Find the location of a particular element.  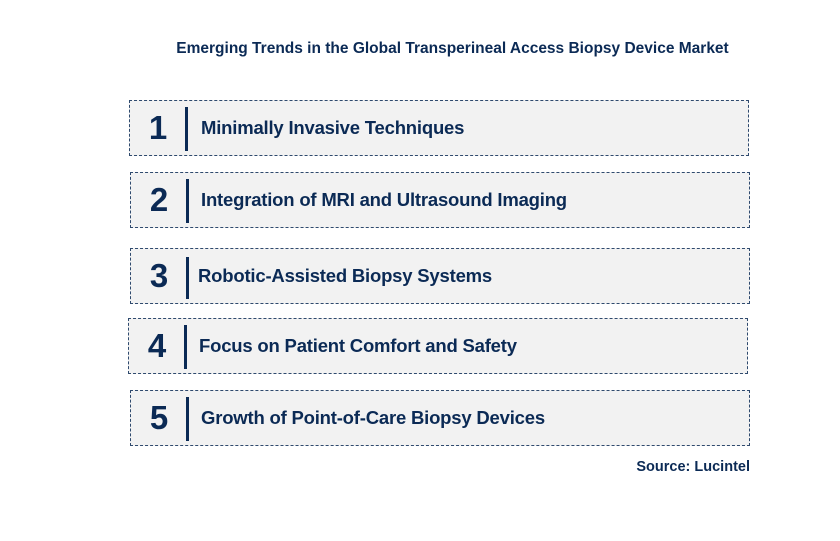

trend-number: 1 is located at coordinates (158, 127).